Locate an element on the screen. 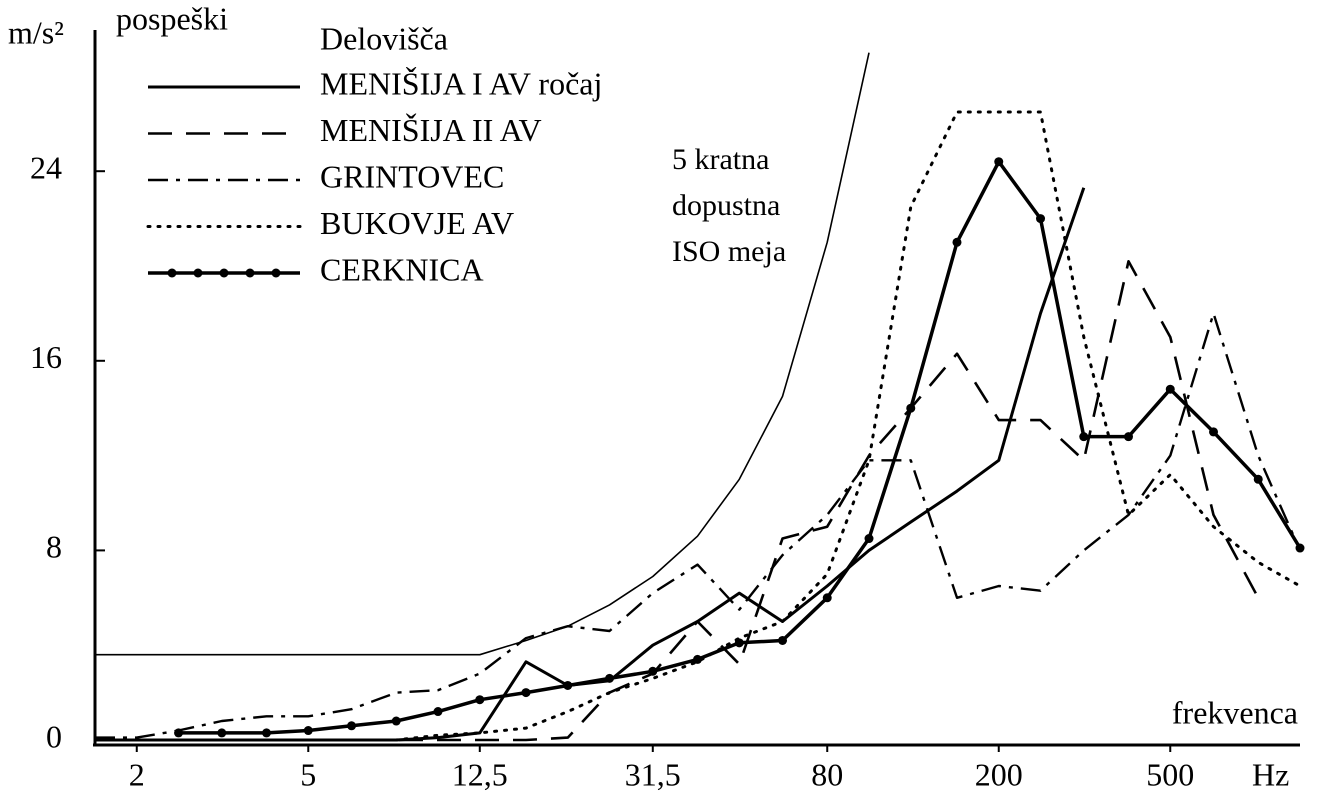  y-tick-label: 16 is located at coordinates (46, 357).